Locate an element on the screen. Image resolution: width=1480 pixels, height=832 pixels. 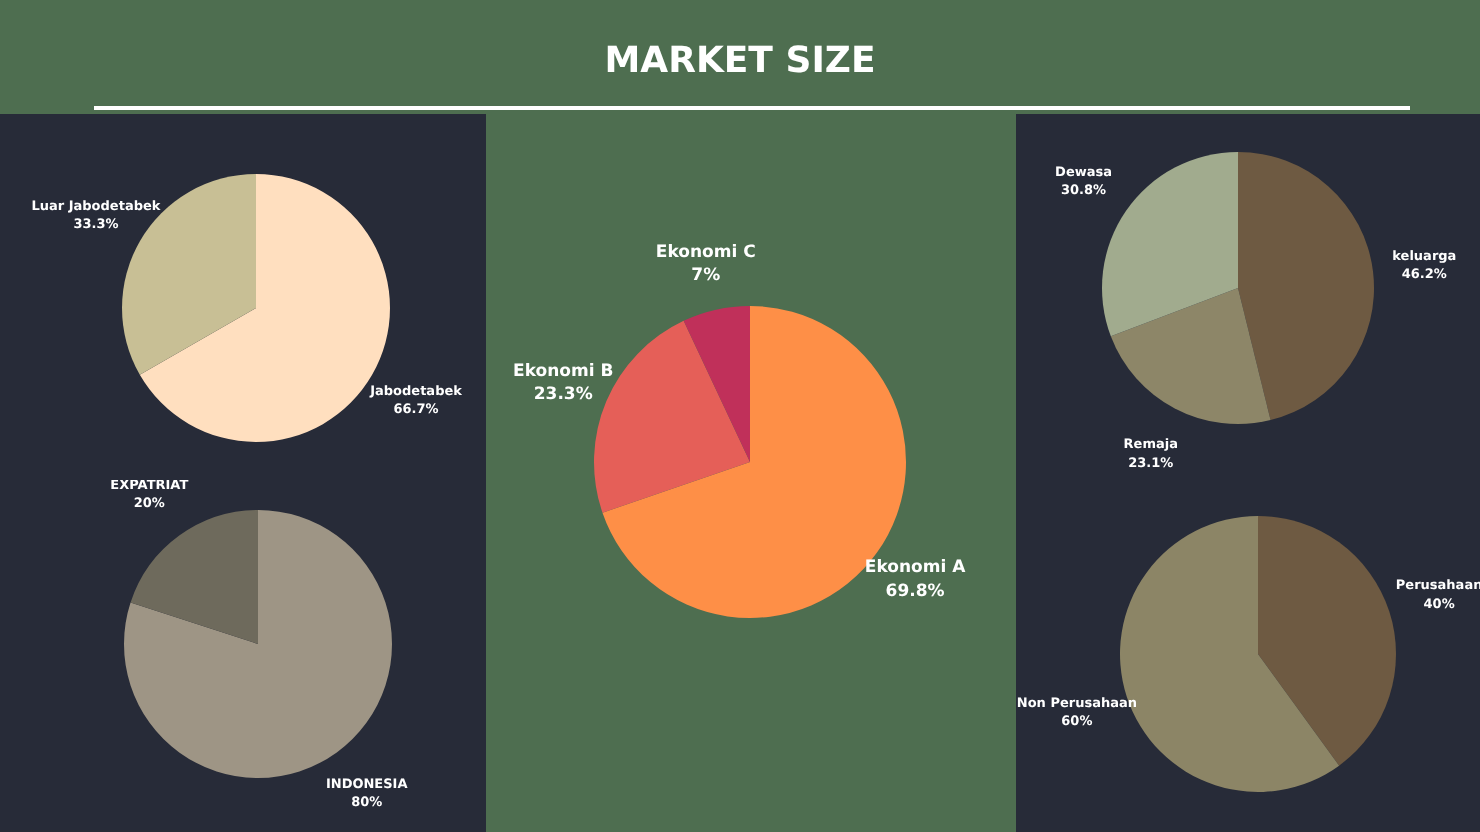
slice-label: Ekonomi A is located at coordinates (915, 568).